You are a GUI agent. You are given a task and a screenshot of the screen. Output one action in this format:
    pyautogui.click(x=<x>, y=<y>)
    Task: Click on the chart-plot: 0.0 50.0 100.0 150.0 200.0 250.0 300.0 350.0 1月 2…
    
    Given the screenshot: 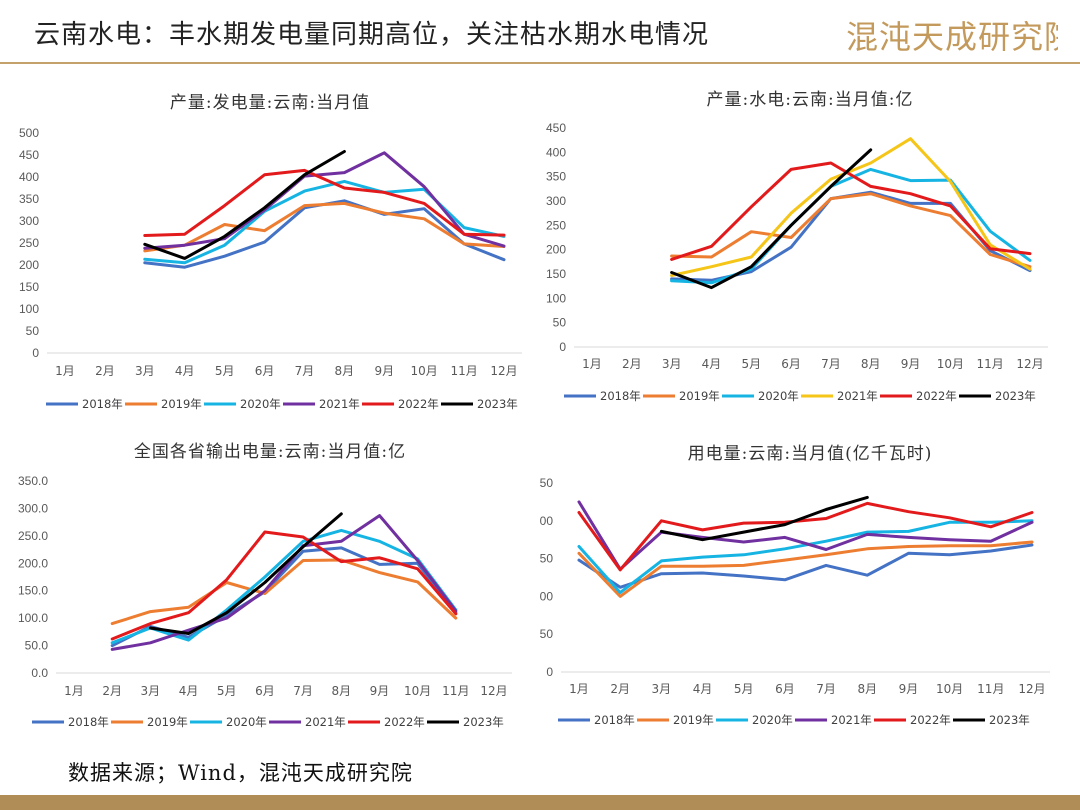 What is the action you would take?
    pyautogui.click(x=265, y=601)
    